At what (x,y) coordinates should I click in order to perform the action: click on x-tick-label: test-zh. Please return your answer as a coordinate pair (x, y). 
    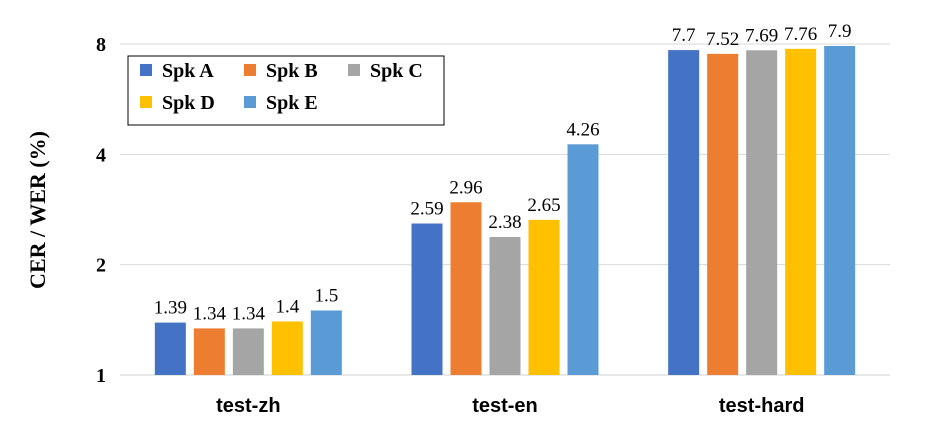
    Looking at the image, I should click on (248, 406).